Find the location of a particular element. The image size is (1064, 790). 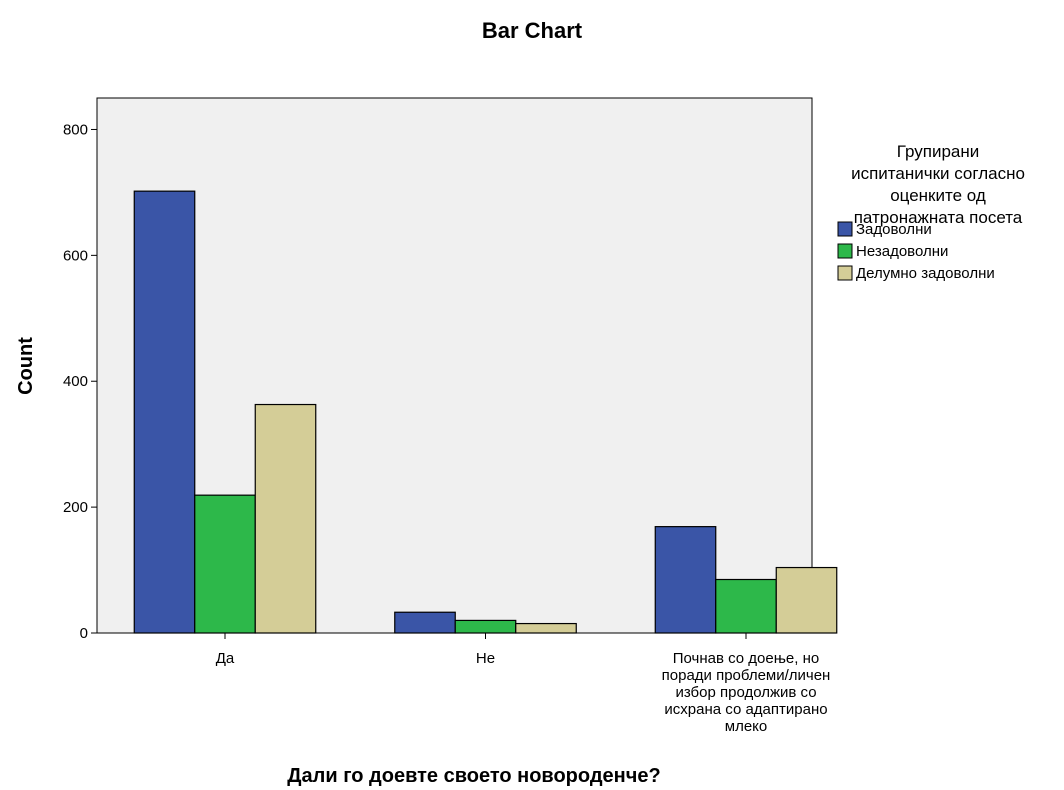

x-tick-label: Да is located at coordinates (225, 658).